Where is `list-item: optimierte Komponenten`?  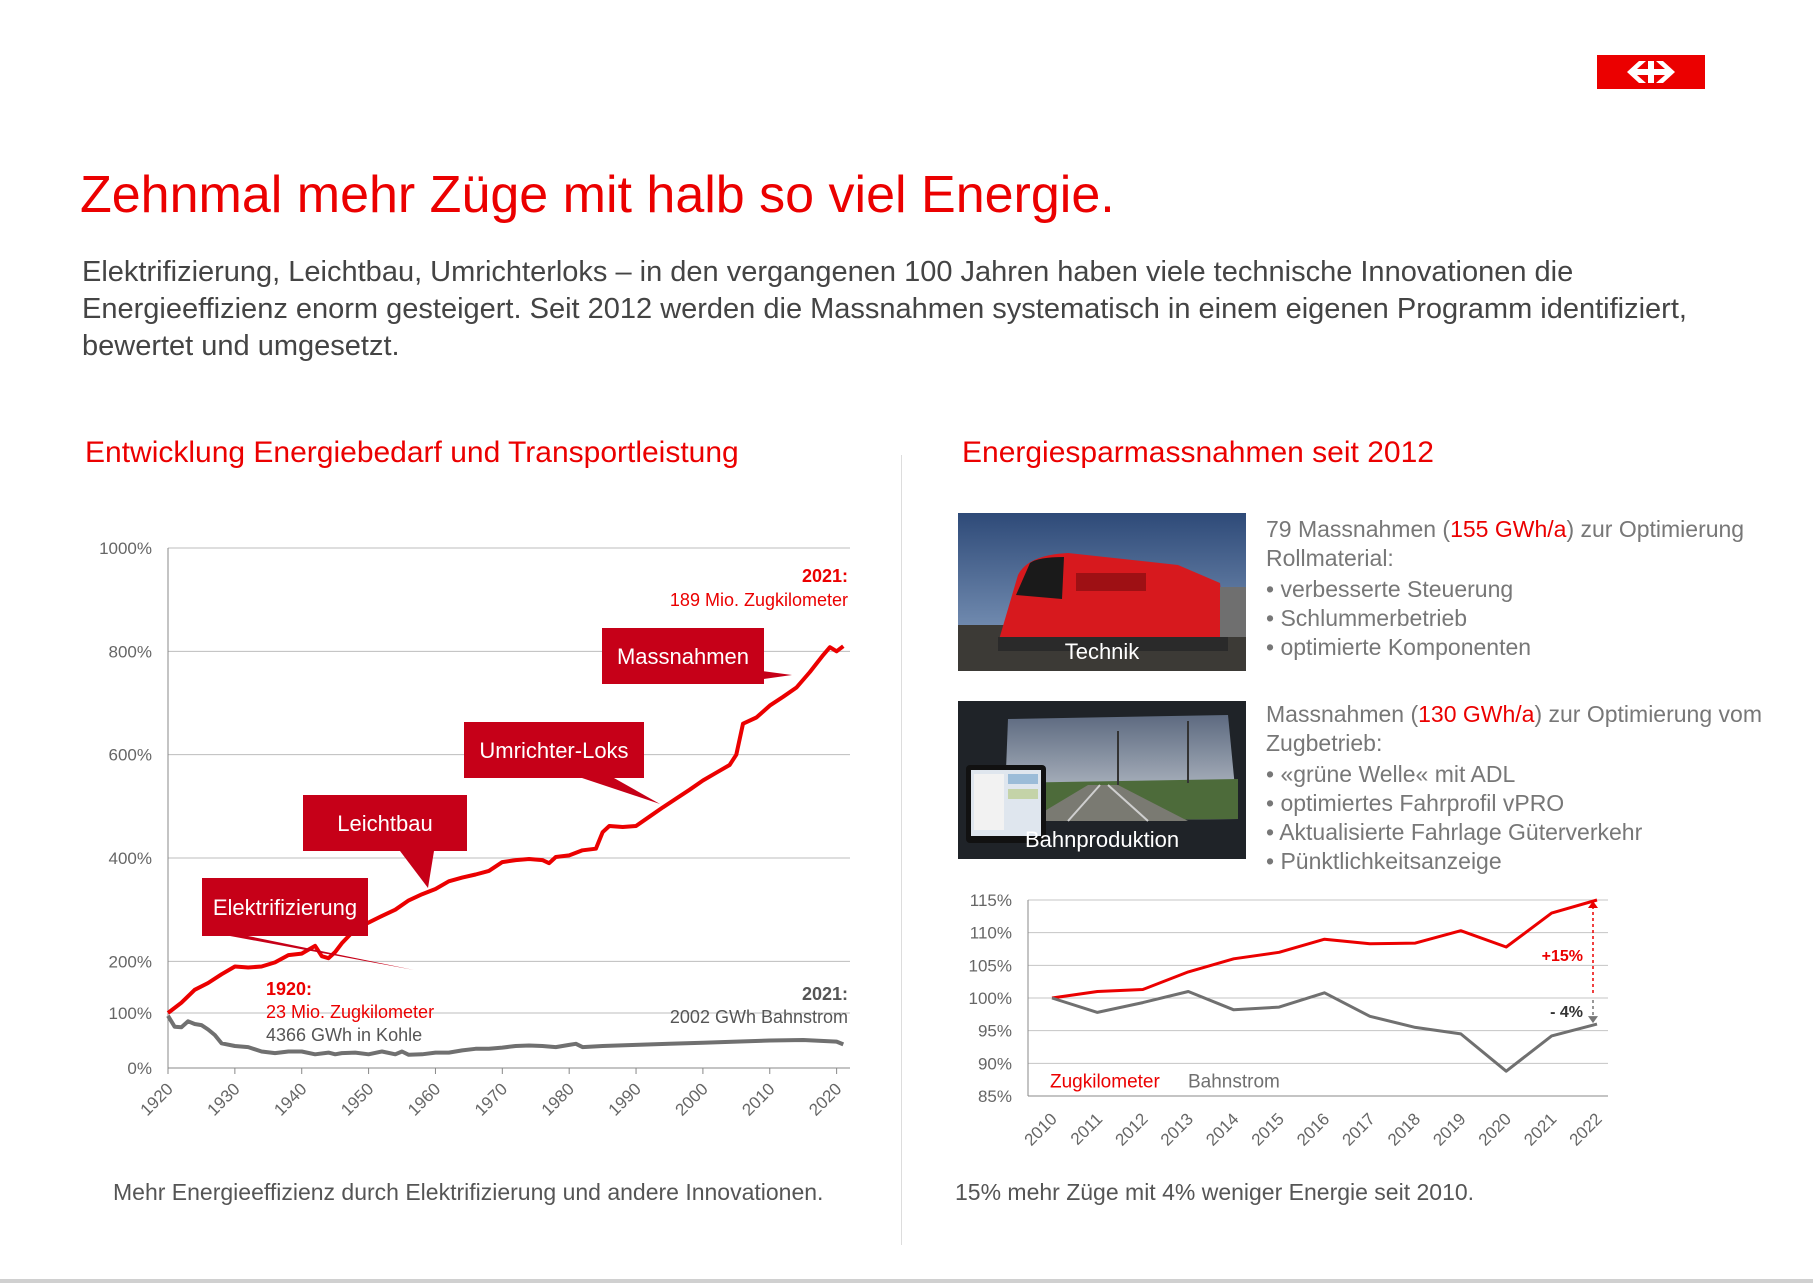
list-item: optimierte Komponenten is located at coordinates (1526, 647).